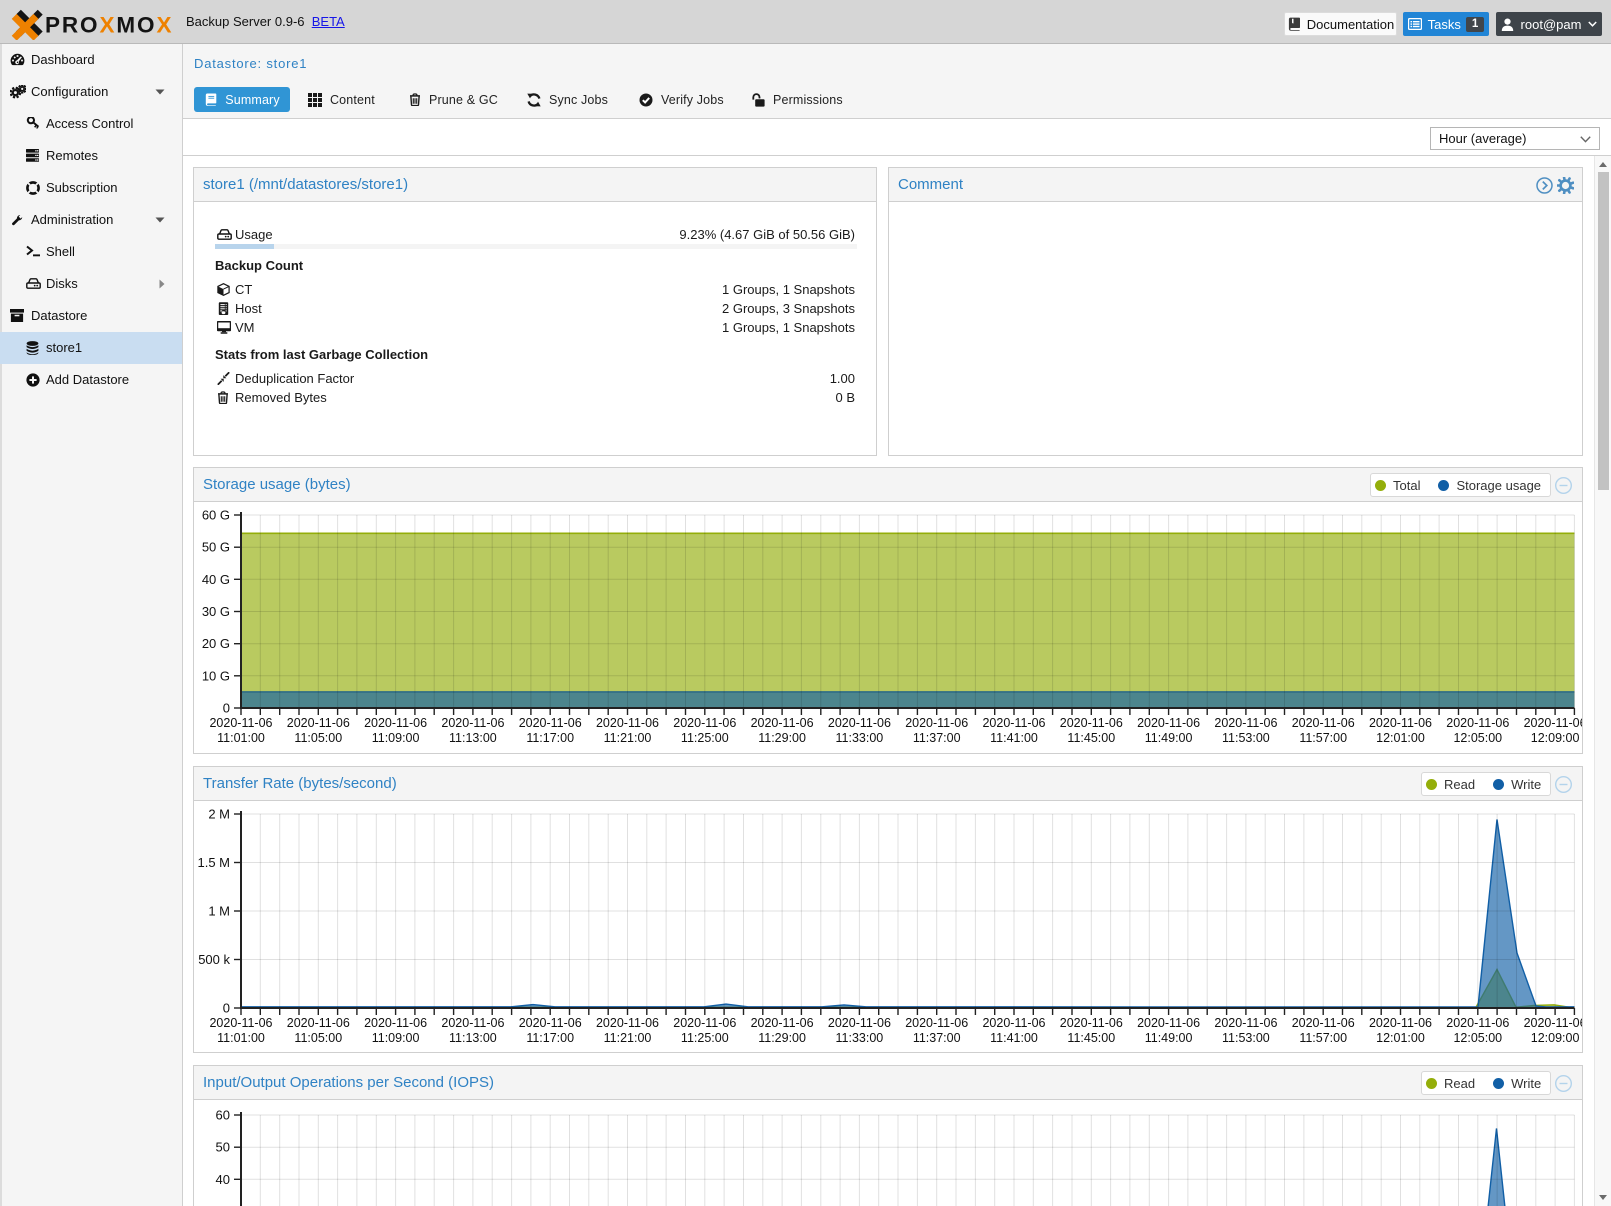 The width and height of the screenshot is (1611, 1206). I want to click on svg-text: 30, so click(223, 1205).